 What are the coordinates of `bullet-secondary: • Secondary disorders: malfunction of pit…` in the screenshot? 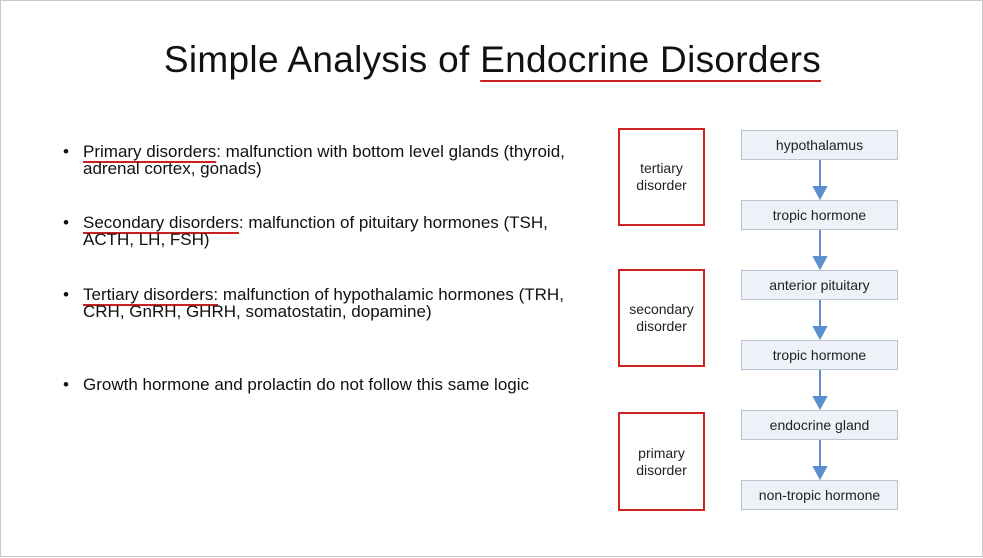 It's located at (323, 231).